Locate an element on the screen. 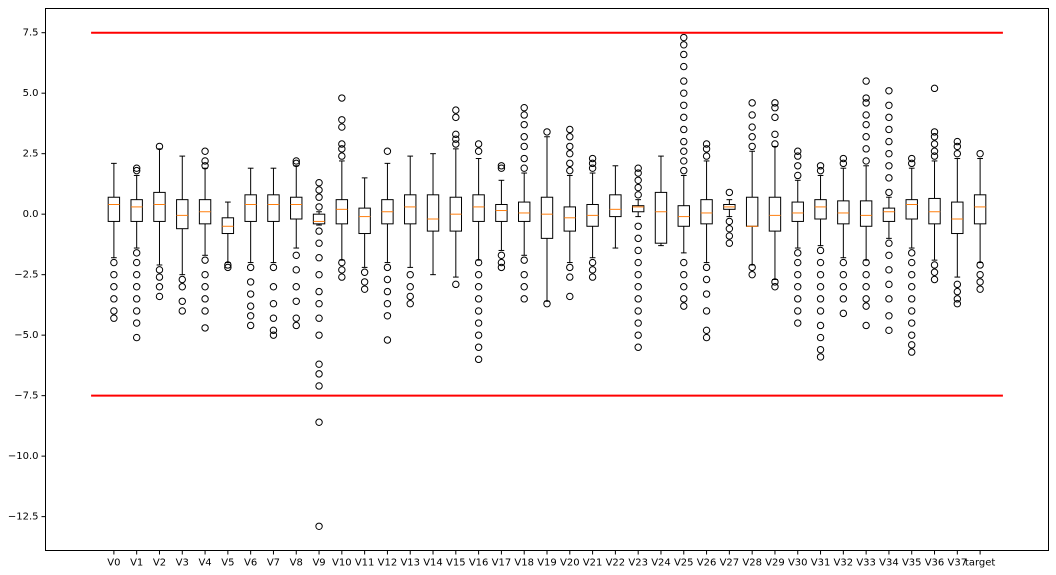 This screenshot has height=575, width=1056. y-tick-label: −2.5 is located at coordinates (26, 275).